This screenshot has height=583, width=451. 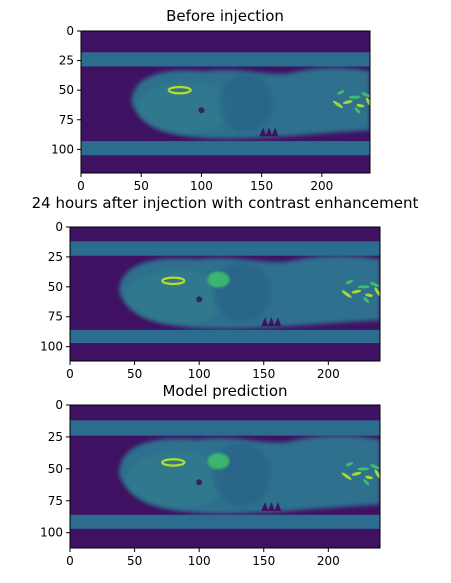 What do you see at coordinates (224, 391) in the screenshot?
I see `panel-title: Model prediction` at bounding box center [224, 391].